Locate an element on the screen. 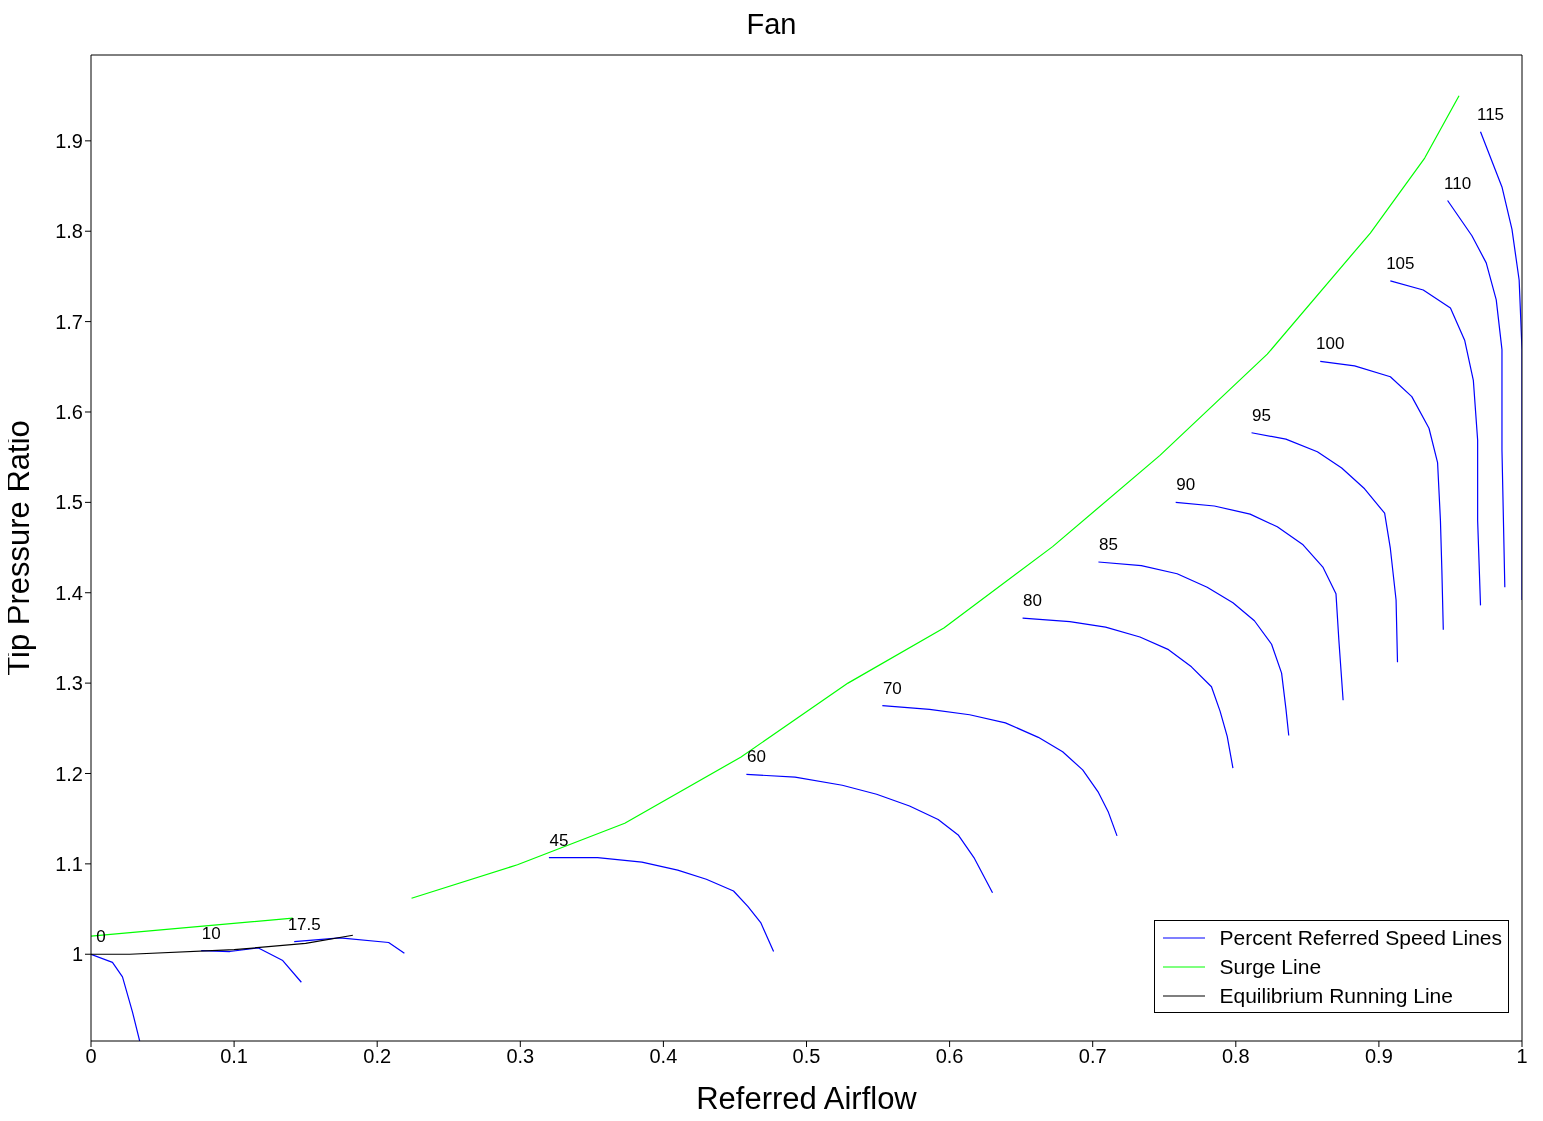 The height and width of the screenshot is (1121, 1543). y-tick-label: 1.6 is located at coordinates (69, 412).